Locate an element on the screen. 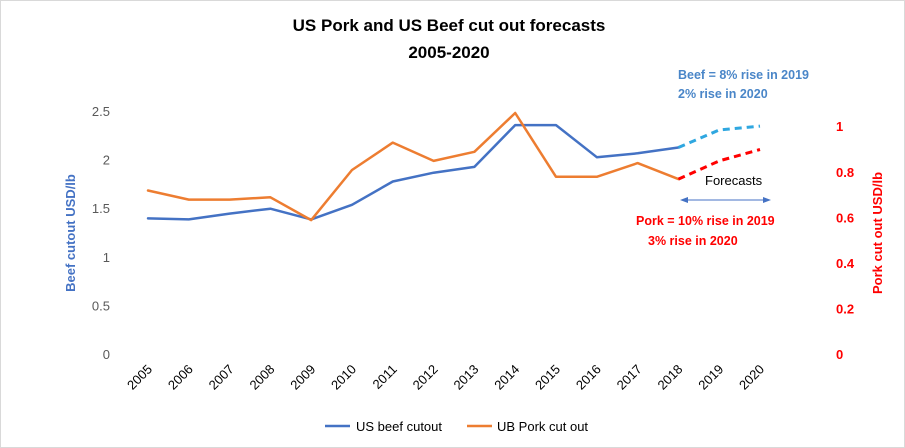 This screenshot has width=905, height=448. forecast-line-pork is located at coordinates (719, 164).